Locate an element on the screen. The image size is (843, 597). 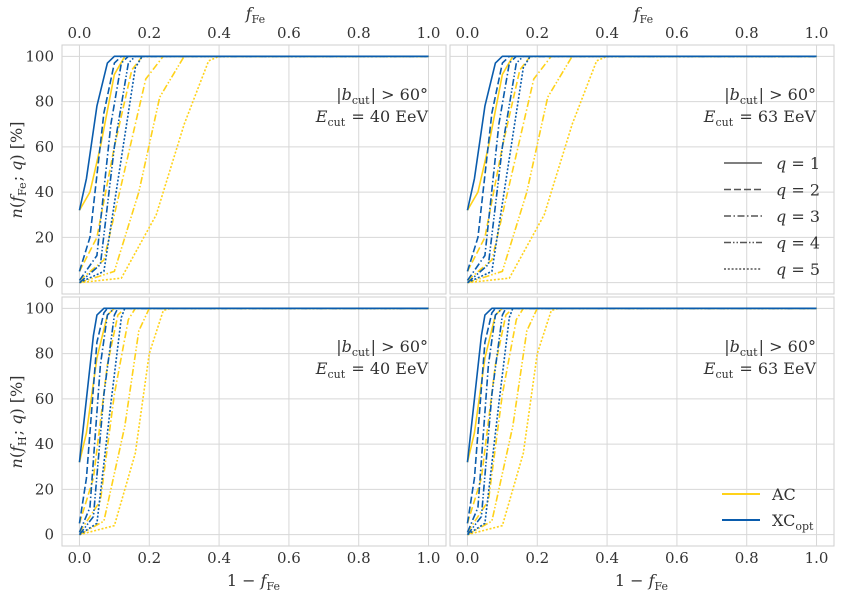
legend-label-q2: q = 2 is located at coordinates (798, 190).